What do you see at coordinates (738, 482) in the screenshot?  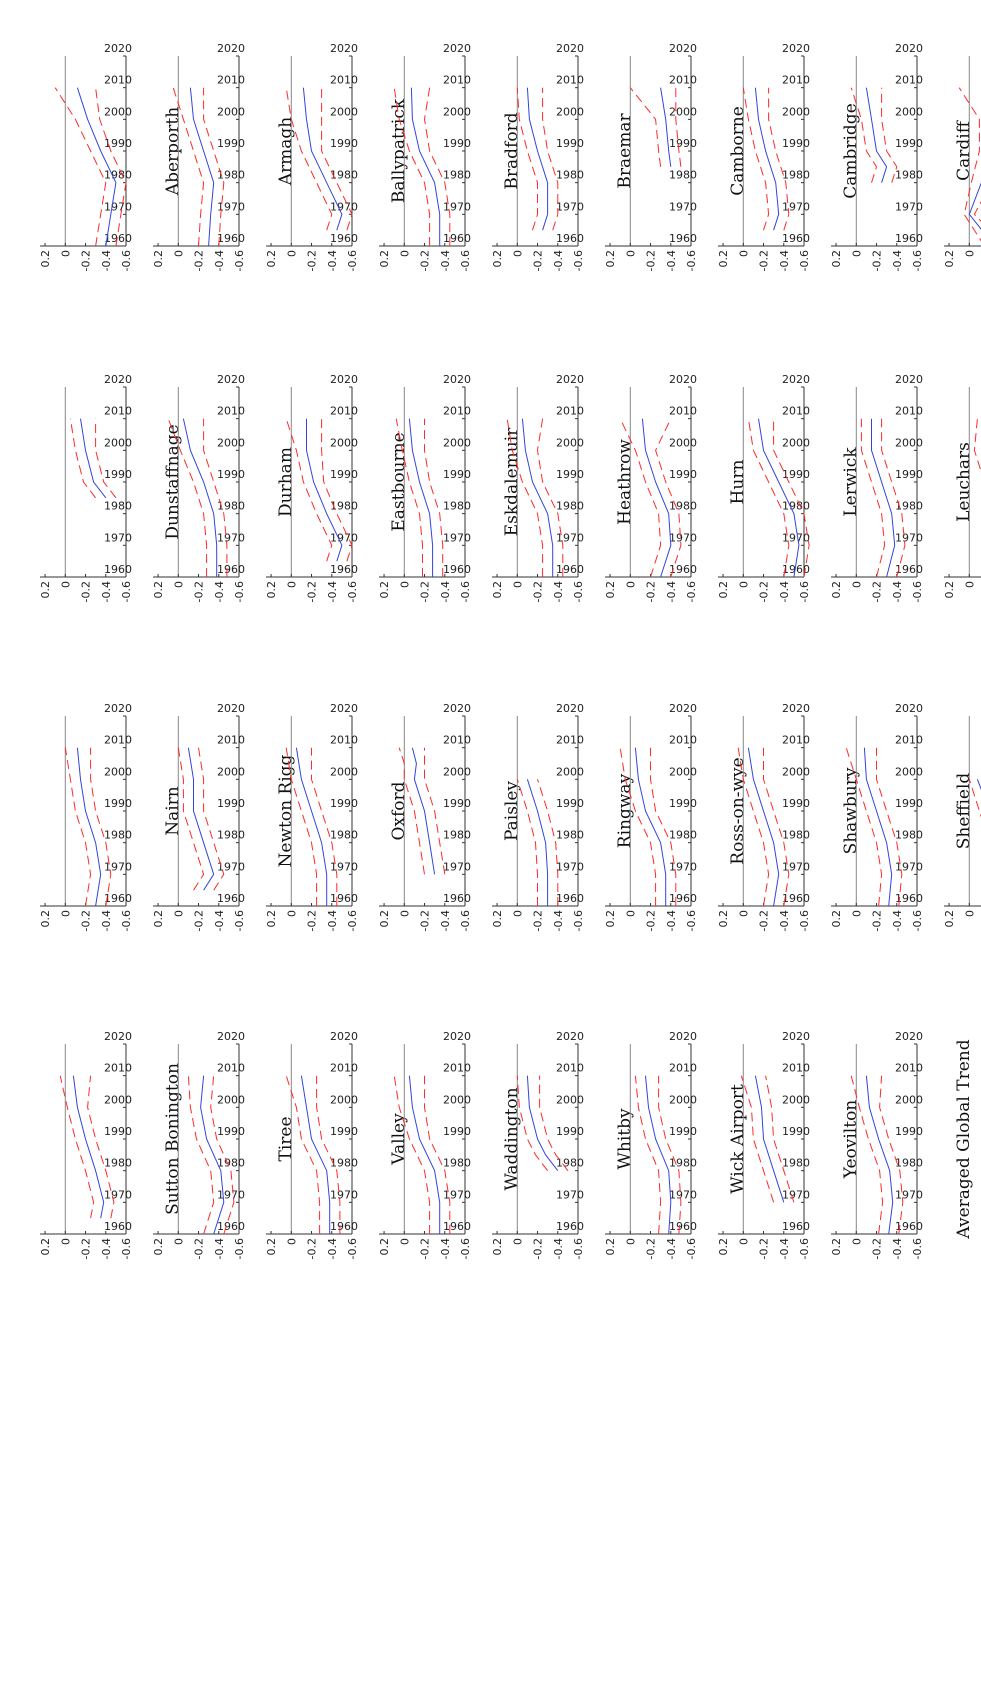 I see `panel-title: Hurn` at bounding box center [738, 482].